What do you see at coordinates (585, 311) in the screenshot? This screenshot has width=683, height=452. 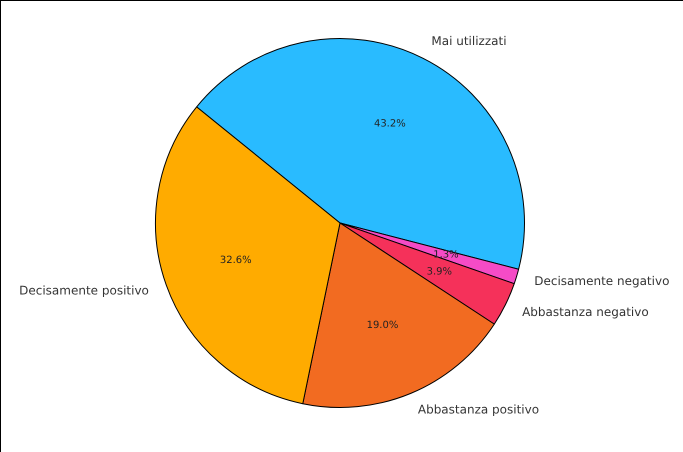 I see `slice-label: Abbastanza negativo` at bounding box center [585, 311].